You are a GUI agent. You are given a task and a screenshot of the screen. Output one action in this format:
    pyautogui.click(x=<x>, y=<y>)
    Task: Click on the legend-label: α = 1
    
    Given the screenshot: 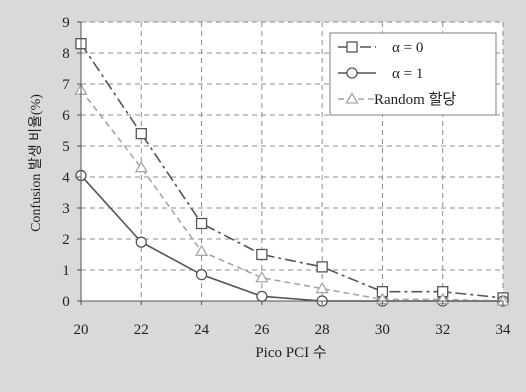 What is the action you would take?
    pyautogui.click(x=407, y=74)
    